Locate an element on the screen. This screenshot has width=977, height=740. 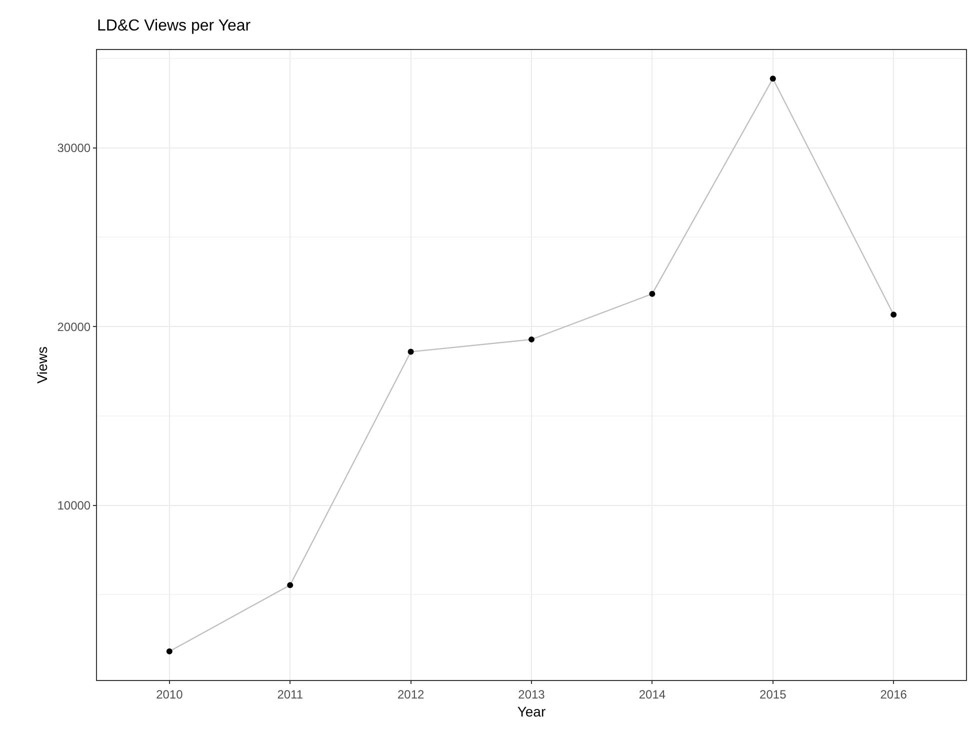
y-tick-label: 30000 is located at coordinates (74, 147).